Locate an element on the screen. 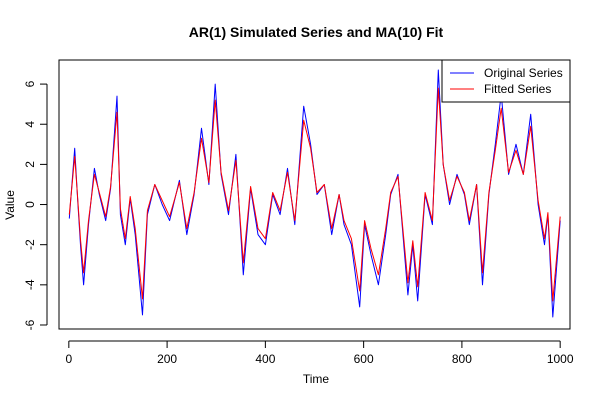 The height and width of the screenshot is (400, 600). x-tick-label: 600 is located at coordinates (364, 359).